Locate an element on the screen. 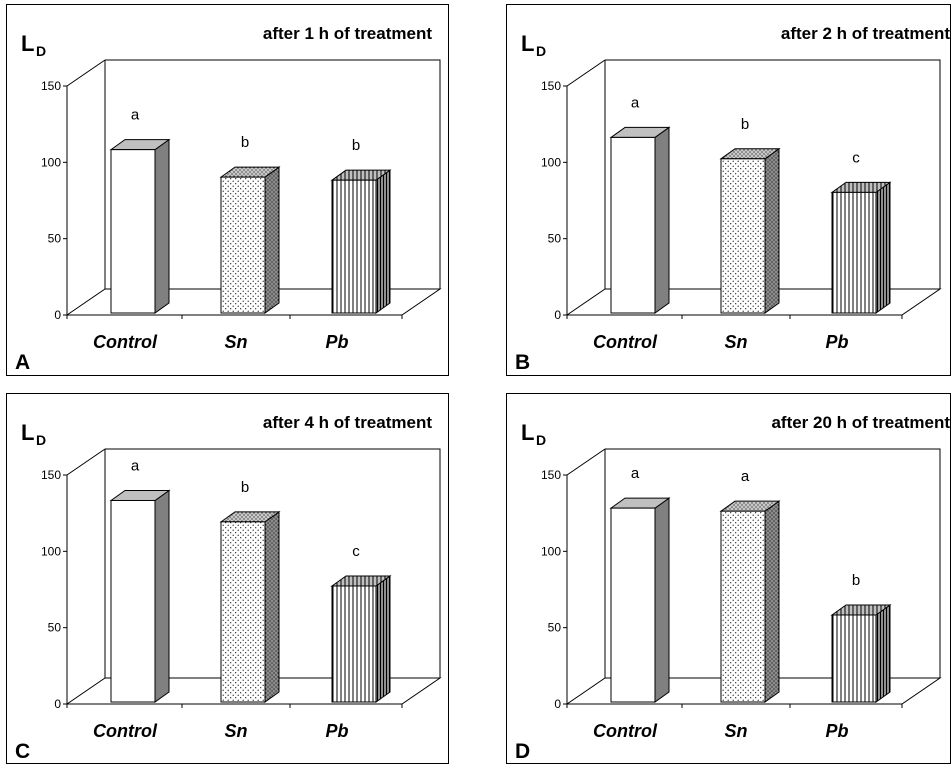 The height and width of the screenshot is (764, 951). y-axis-label: L is located at coordinates (27, 43).